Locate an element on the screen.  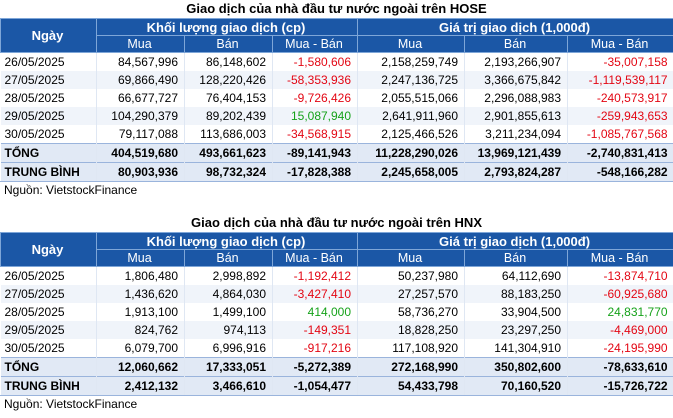
volume-sell-cell: 17,333,051 is located at coordinates (228, 367).